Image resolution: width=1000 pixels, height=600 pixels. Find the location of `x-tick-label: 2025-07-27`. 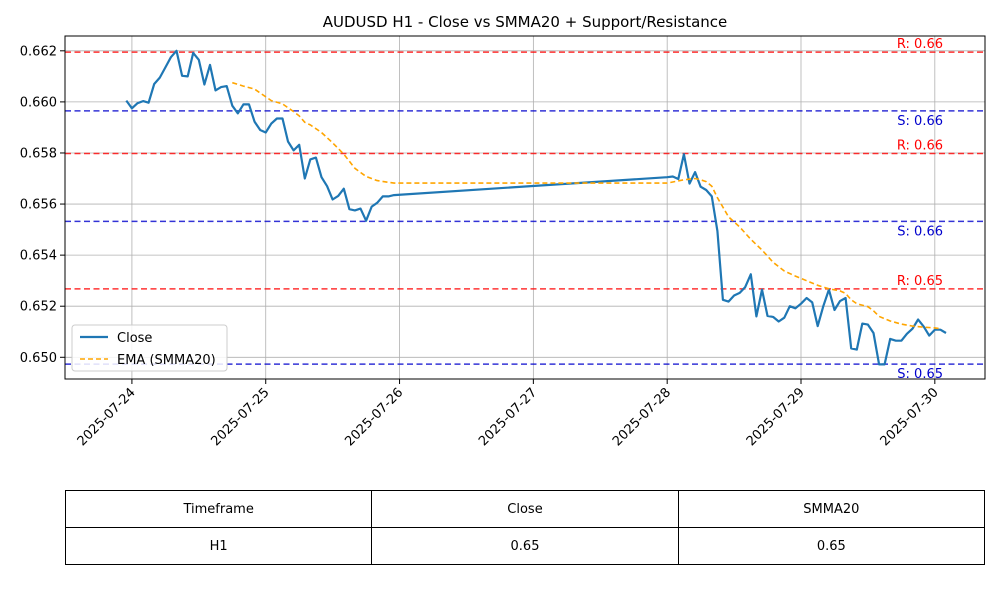

x-tick-label: 2025-07-27 is located at coordinates (508, 417).